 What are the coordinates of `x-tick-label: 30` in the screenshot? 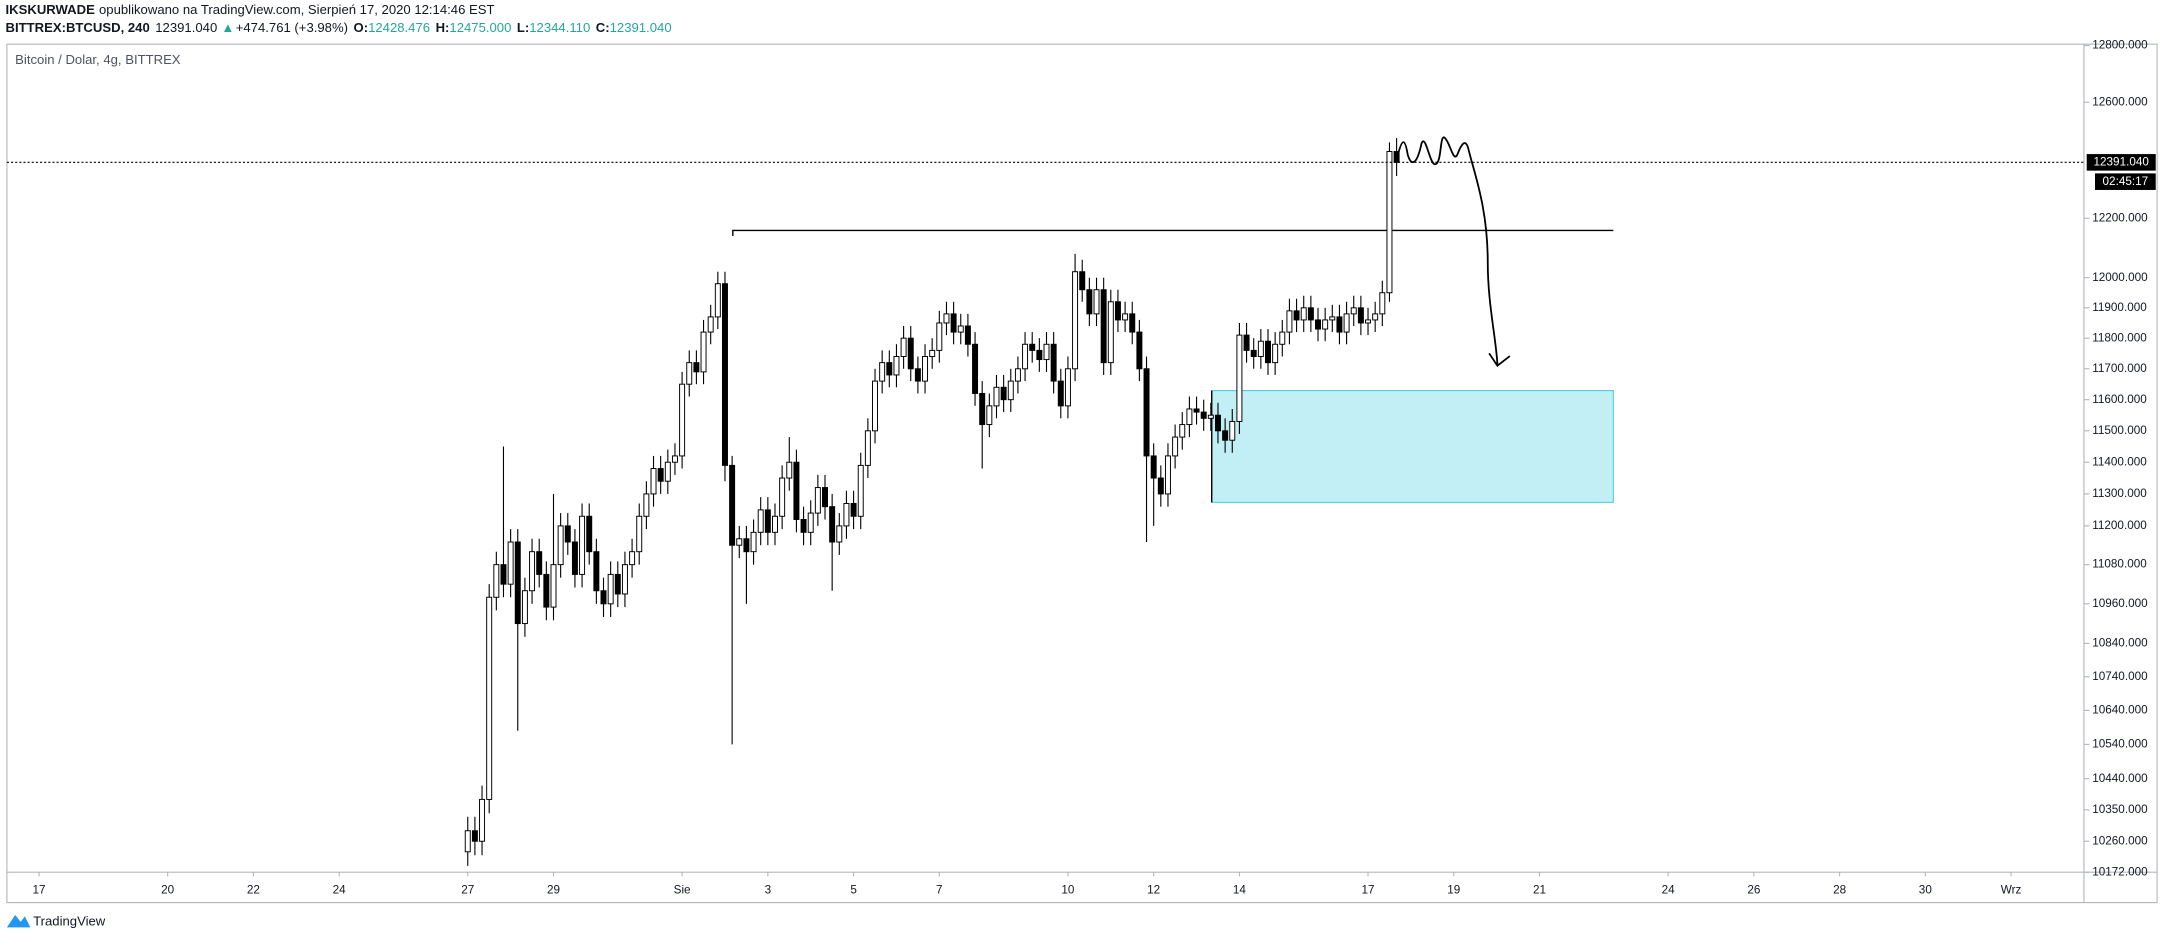 It's located at (1926, 889).